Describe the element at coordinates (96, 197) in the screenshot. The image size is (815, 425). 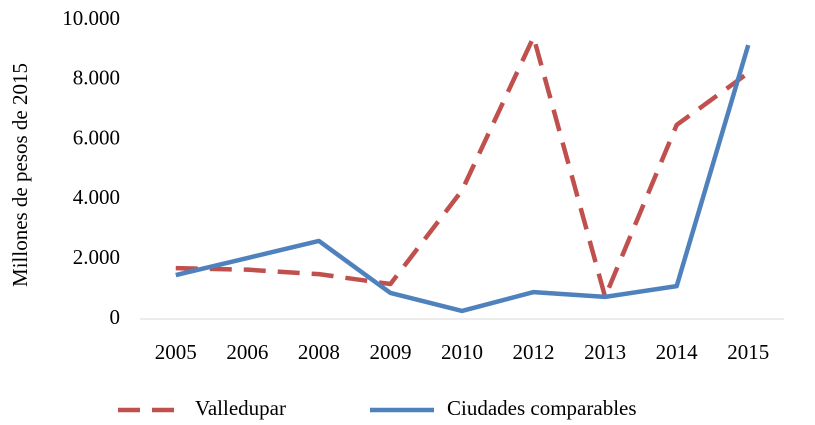
I see `y-tick-label: 4.000` at that location.